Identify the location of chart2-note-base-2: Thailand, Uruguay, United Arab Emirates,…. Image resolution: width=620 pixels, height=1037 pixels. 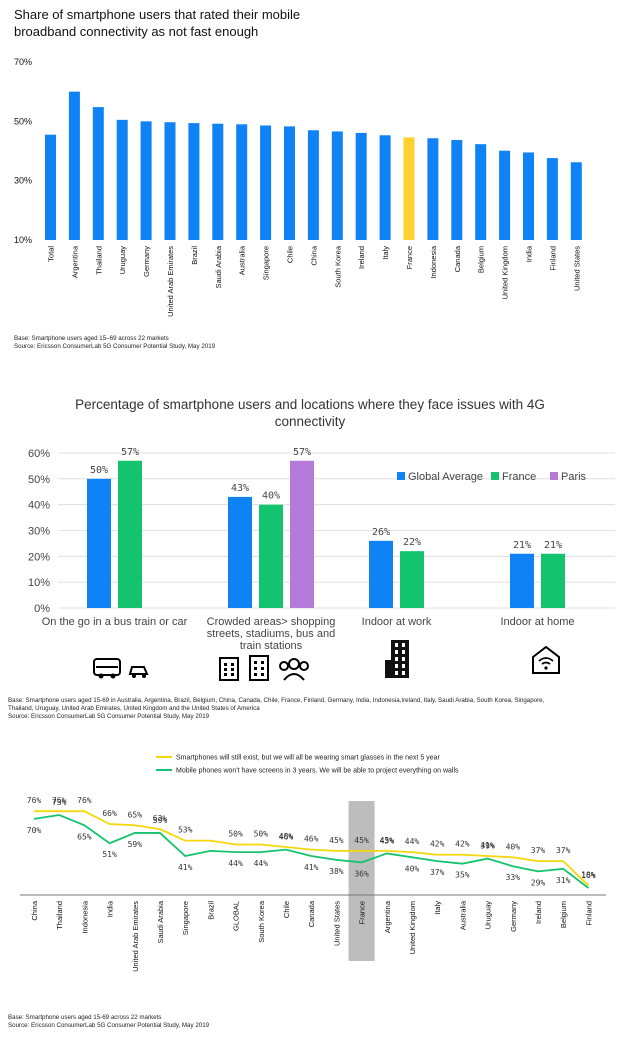
(134, 708).